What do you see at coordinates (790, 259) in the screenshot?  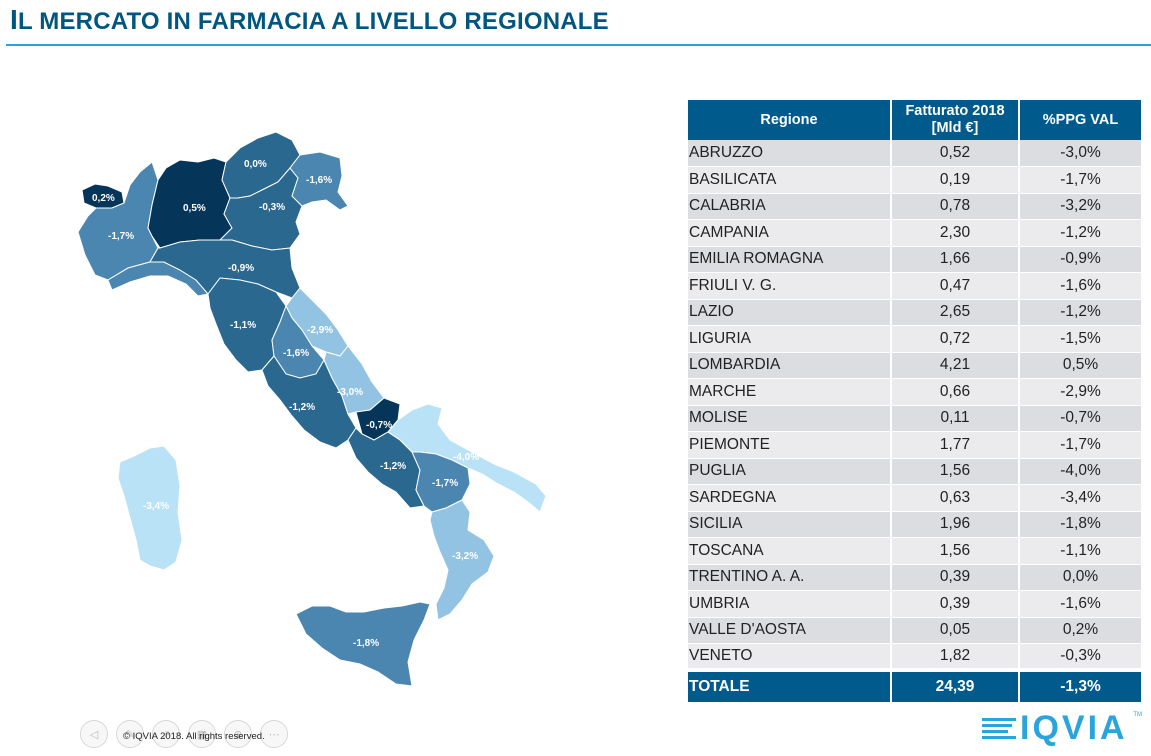 I see `cell-regione: EMILIA ROMAGNA` at bounding box center [790, 259].